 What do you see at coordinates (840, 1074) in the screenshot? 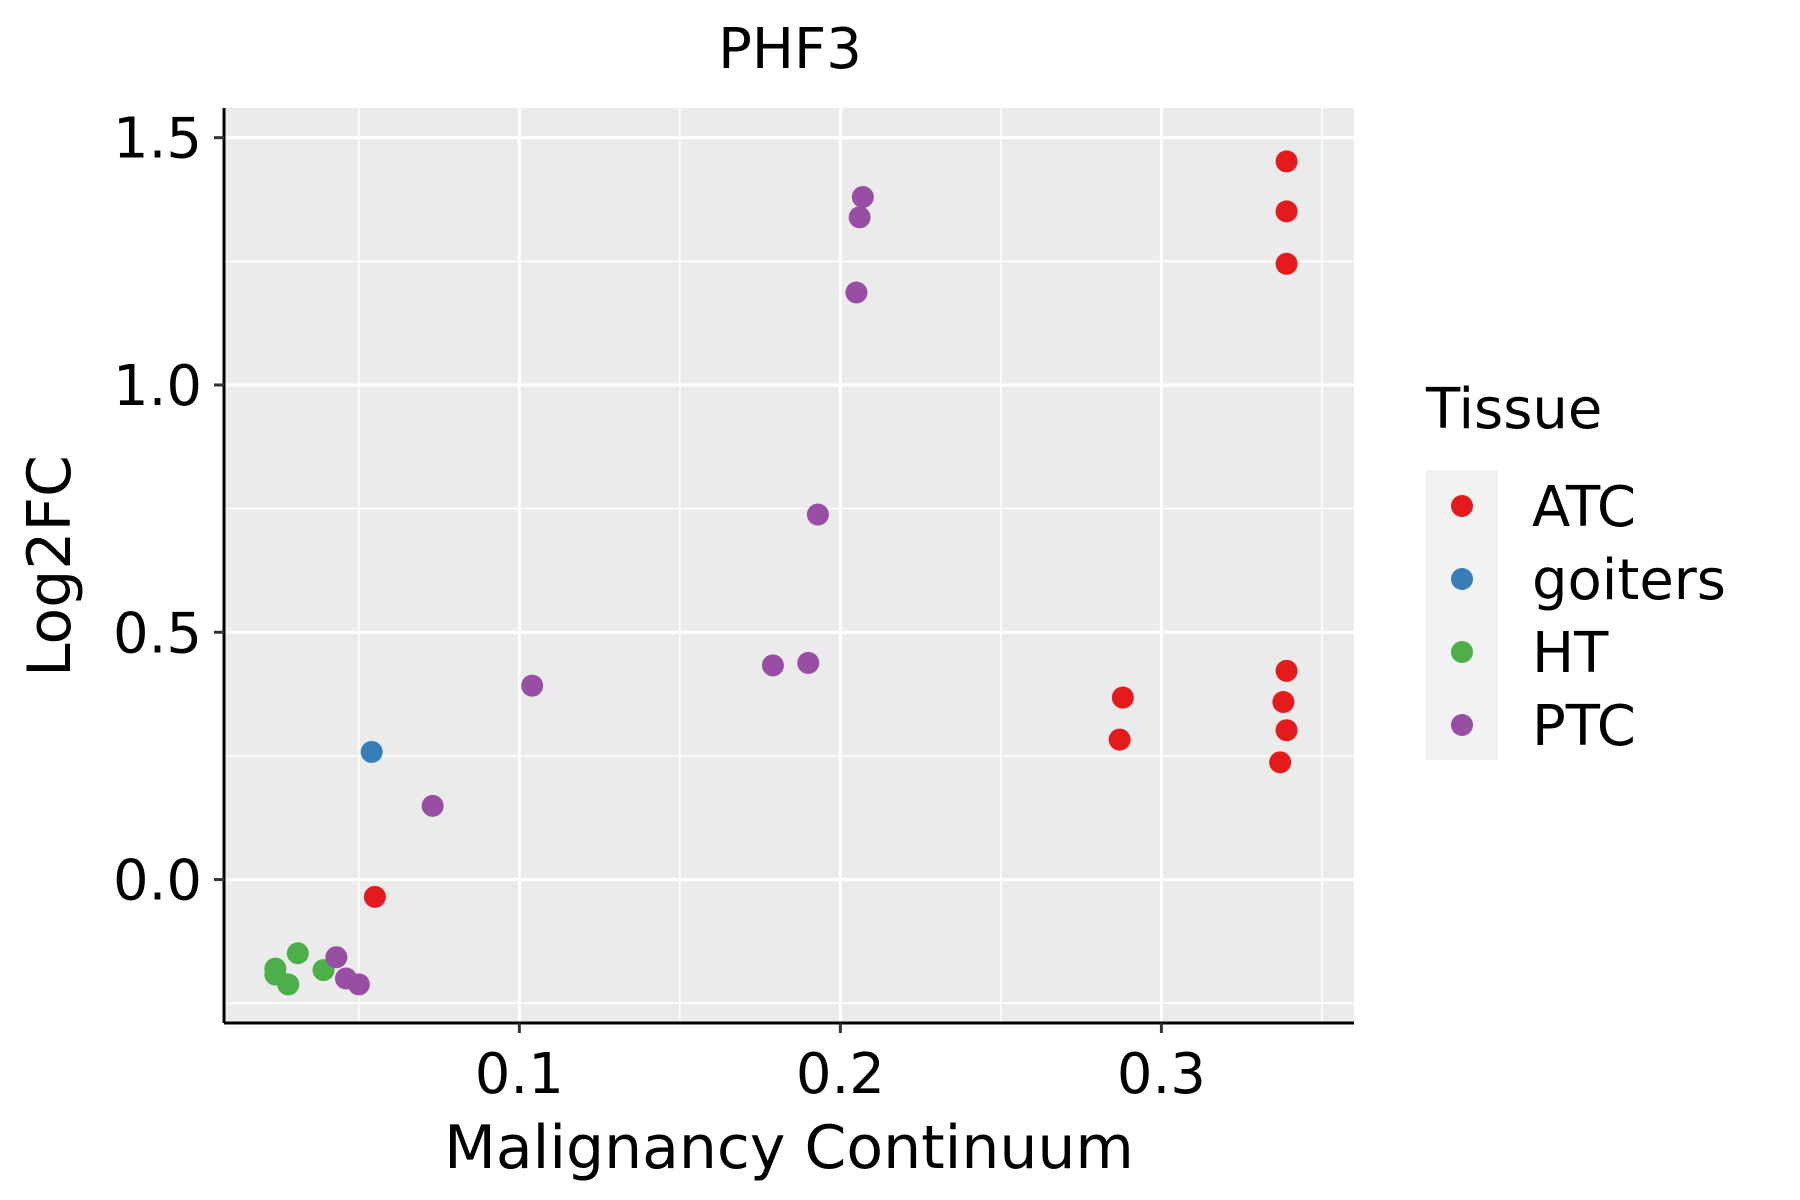
I see `x-tick-label: 0.2` at bounding box center [840, 1074].